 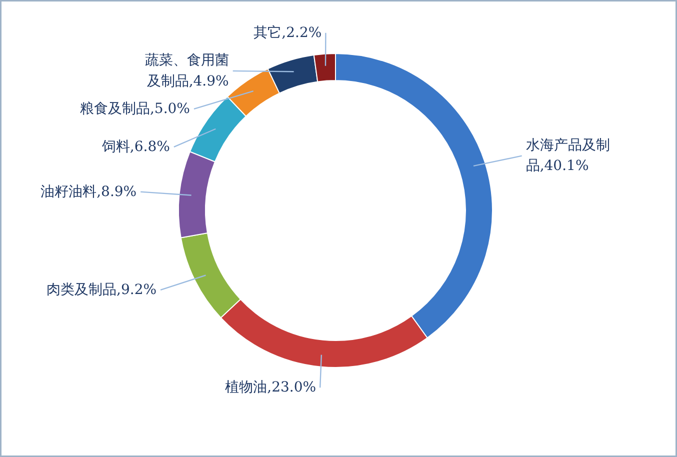 What do you see at coordinates (288, 32) in the screenshot?
I see `slice-label: 其它,2.2%` at bounding box center [288, 32].